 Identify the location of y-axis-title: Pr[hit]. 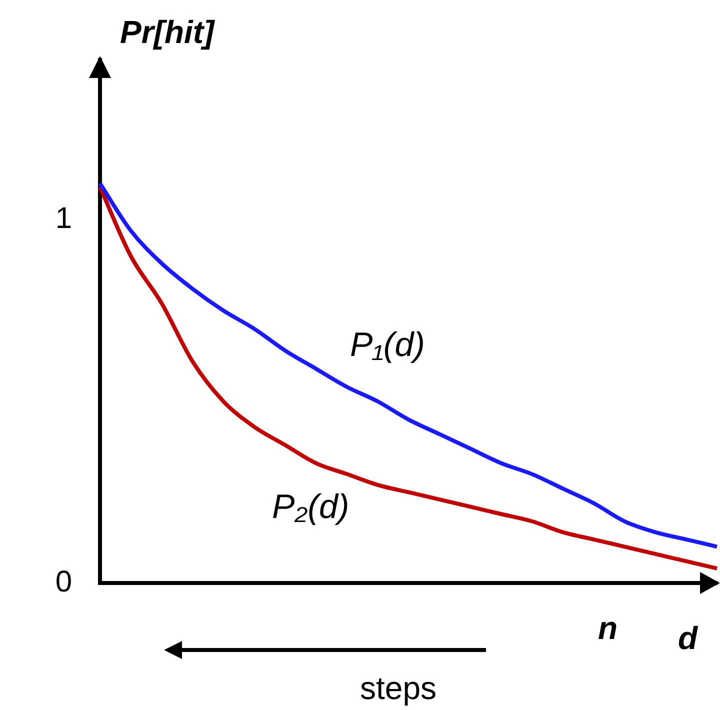
(167, 32).